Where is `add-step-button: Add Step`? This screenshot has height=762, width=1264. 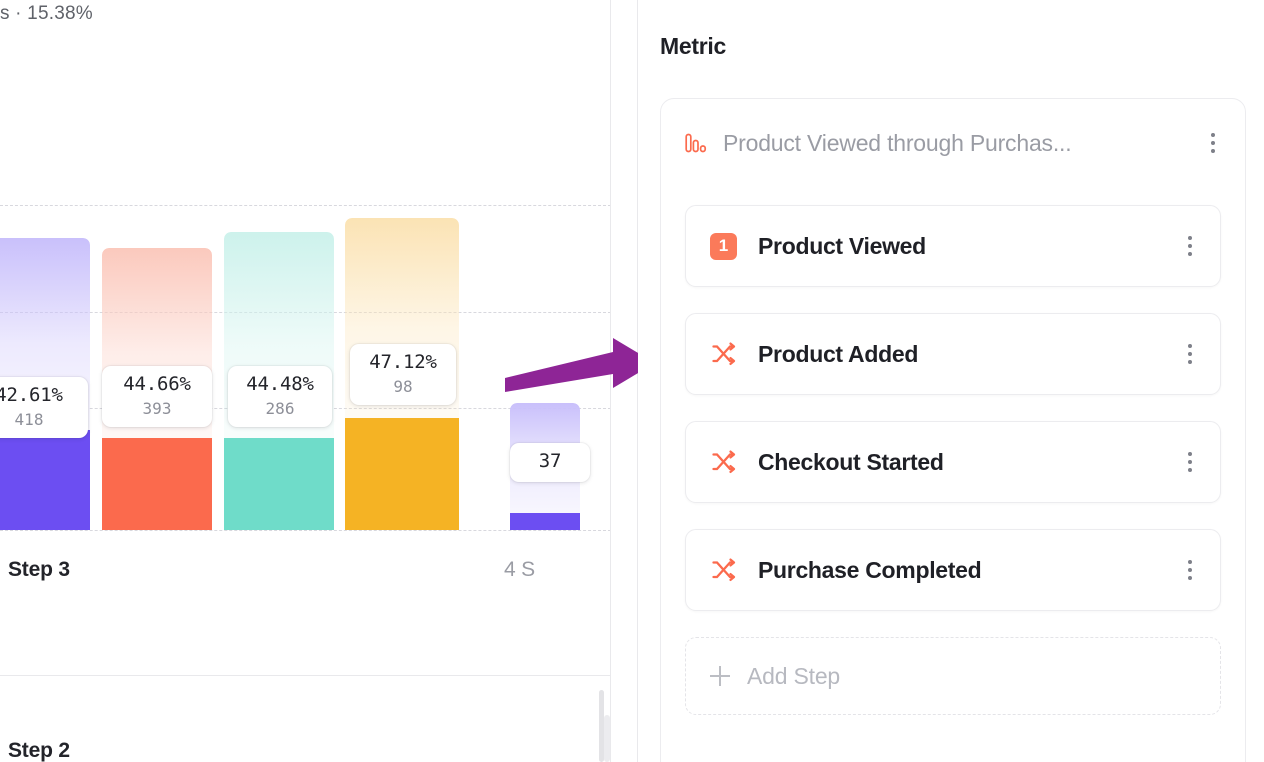 add-step-button: Add Step is located at coordinates (953, 676).